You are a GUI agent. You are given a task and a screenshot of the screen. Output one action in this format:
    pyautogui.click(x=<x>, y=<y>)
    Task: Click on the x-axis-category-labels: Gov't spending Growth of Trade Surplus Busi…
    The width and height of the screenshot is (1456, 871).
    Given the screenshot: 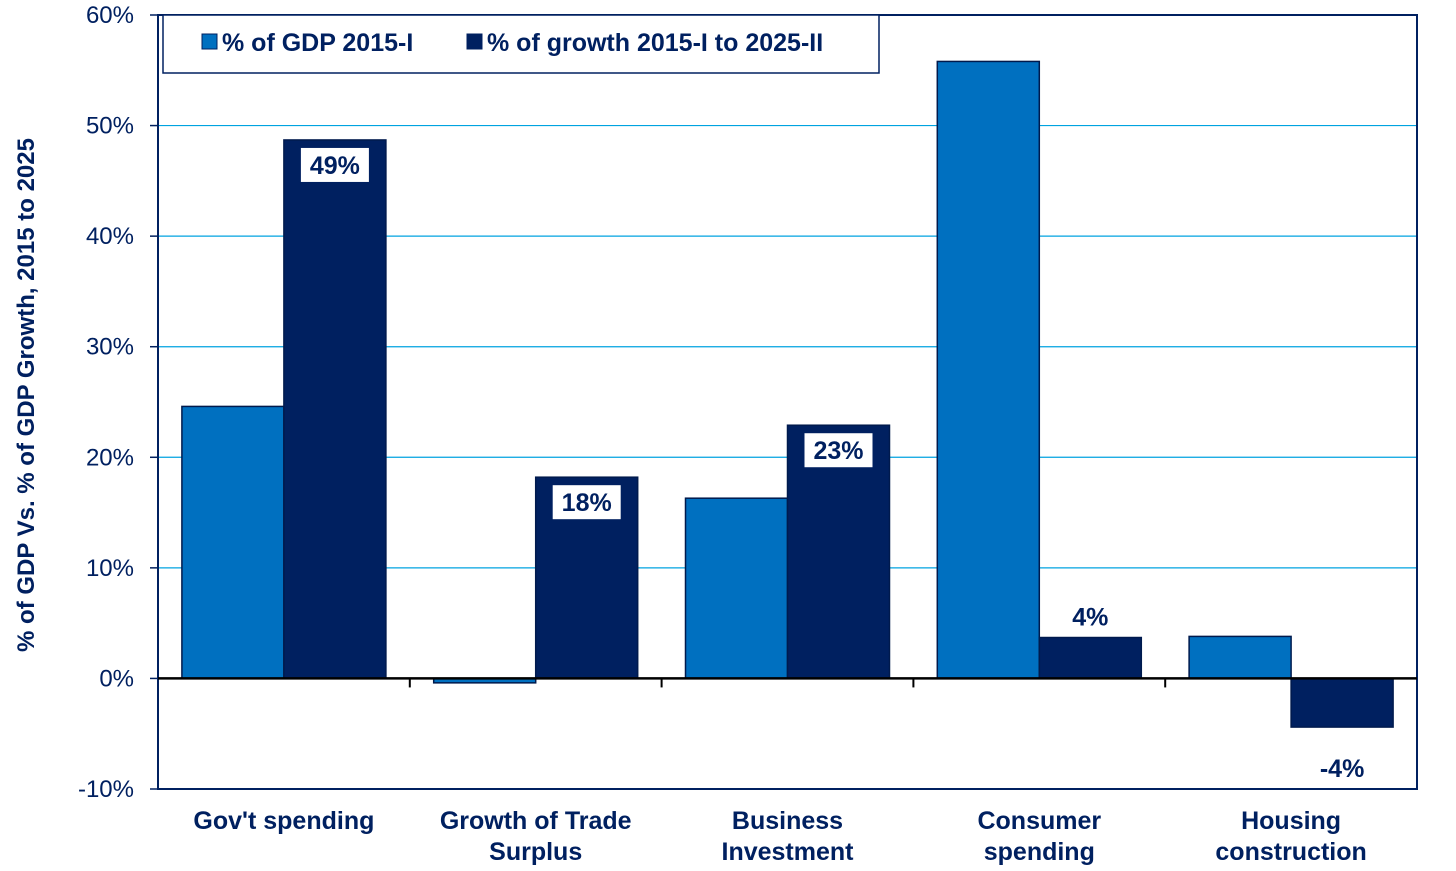 What is the action you would take?
    pyautogui.click(x=779, y=836)
    